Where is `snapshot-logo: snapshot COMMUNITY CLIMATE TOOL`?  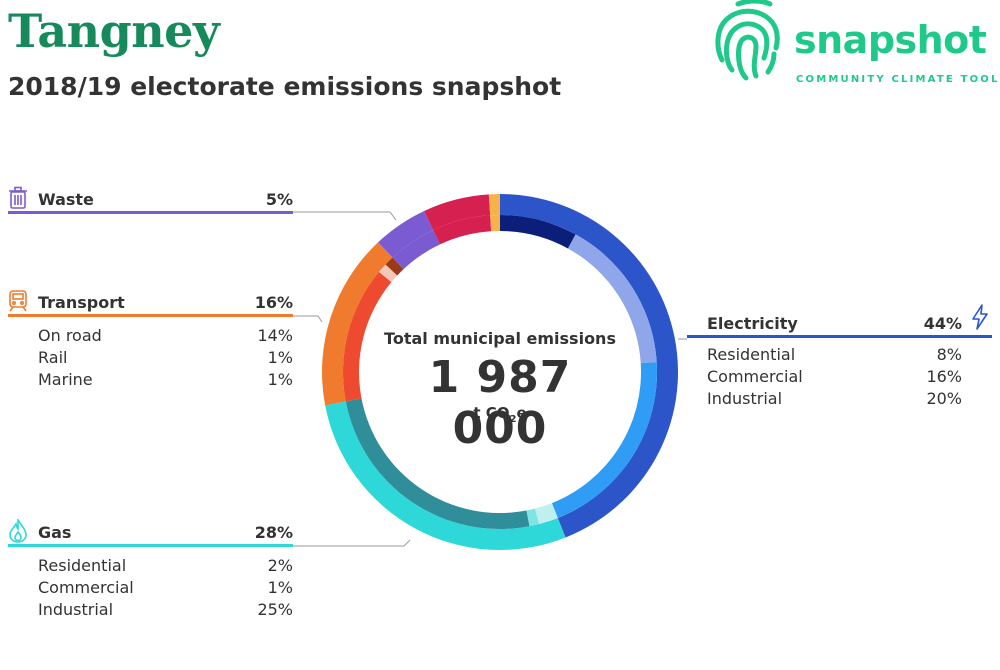 snapshot-logo: snapshot COMMUNITY CLIMATE TOOL is located at coordinates (856, 46).